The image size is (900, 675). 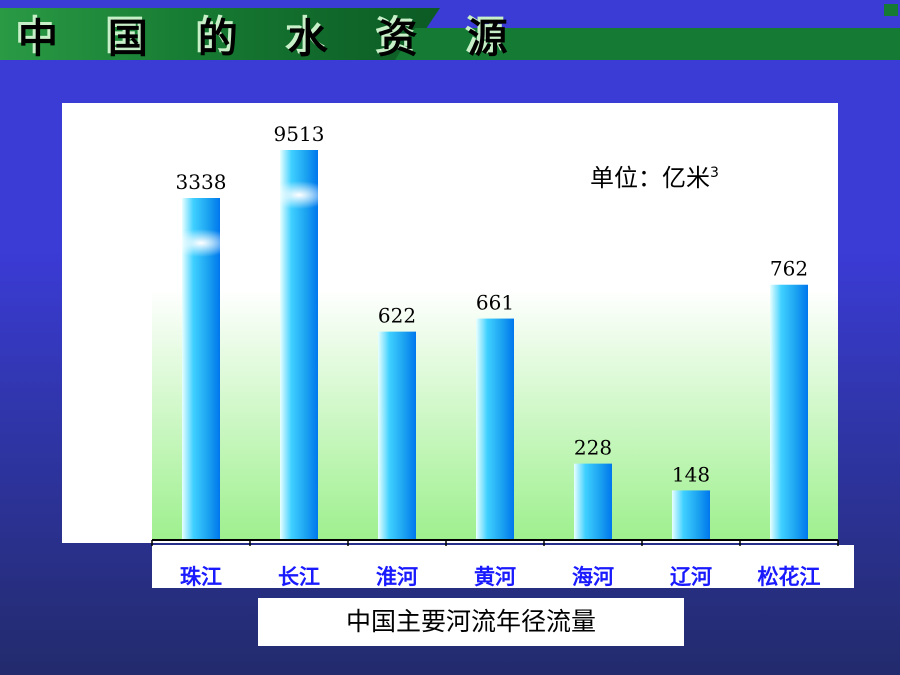 What do you see at coordinates (593, 501) in the screenshot?
I see `bar-海河` at bounding box center [593, 501].